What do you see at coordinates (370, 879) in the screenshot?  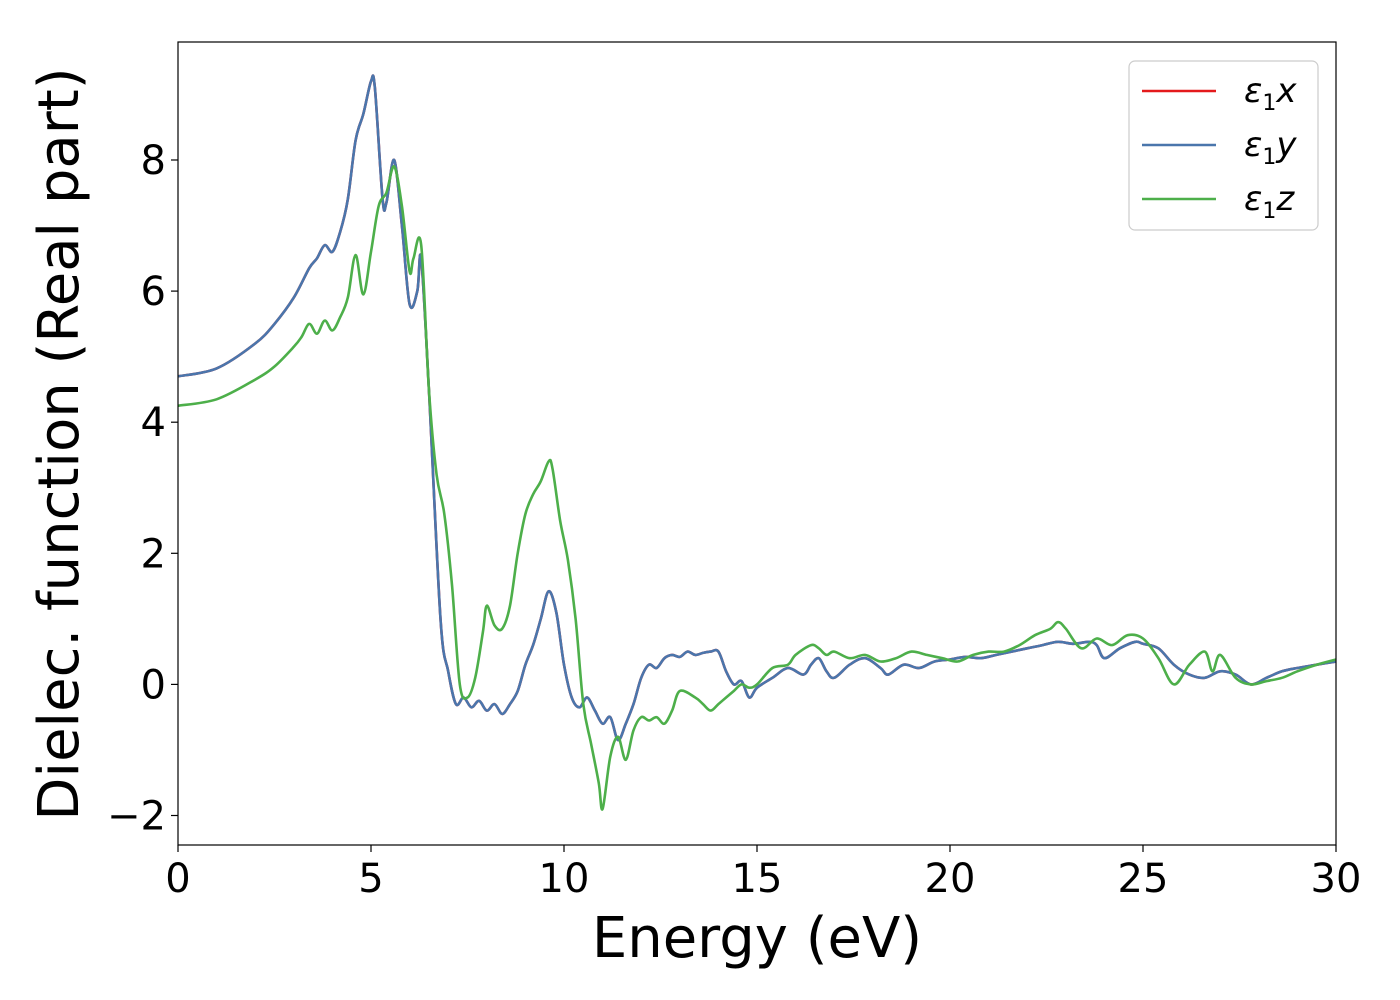 I see `x-tick-label: 5` at bounding box center [370, 879].